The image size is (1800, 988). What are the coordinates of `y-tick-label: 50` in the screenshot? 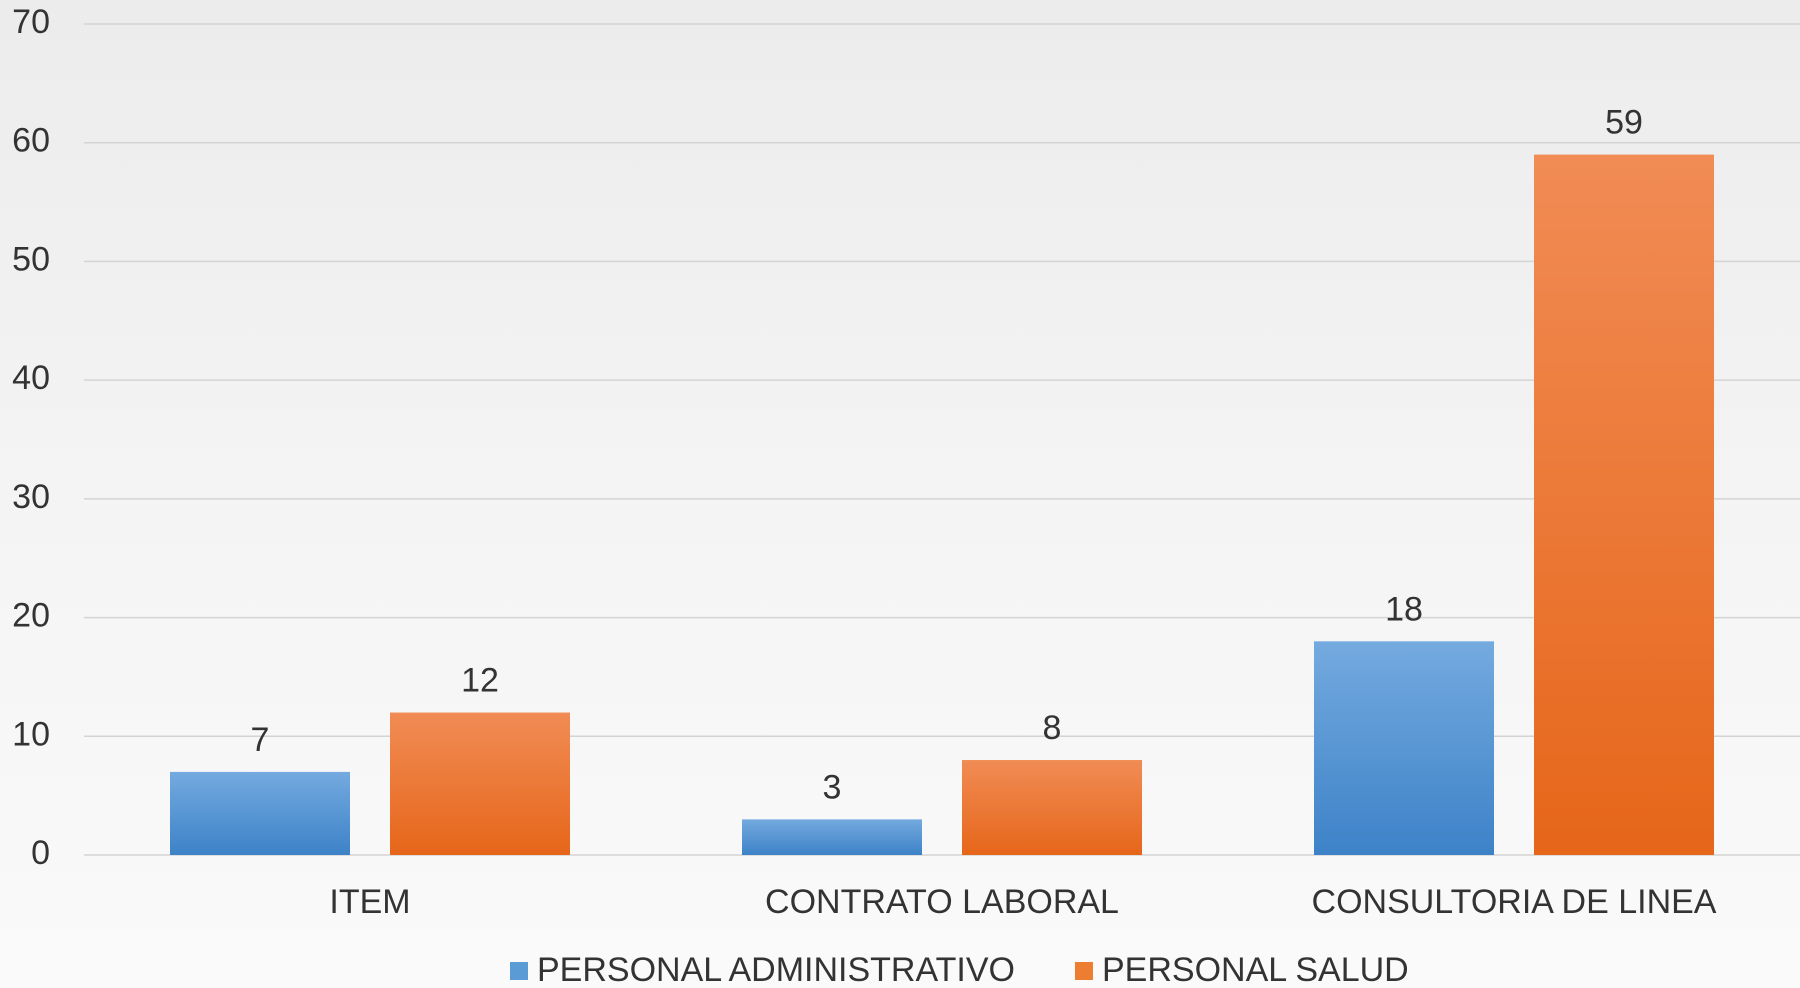 It's located at (31, 259).